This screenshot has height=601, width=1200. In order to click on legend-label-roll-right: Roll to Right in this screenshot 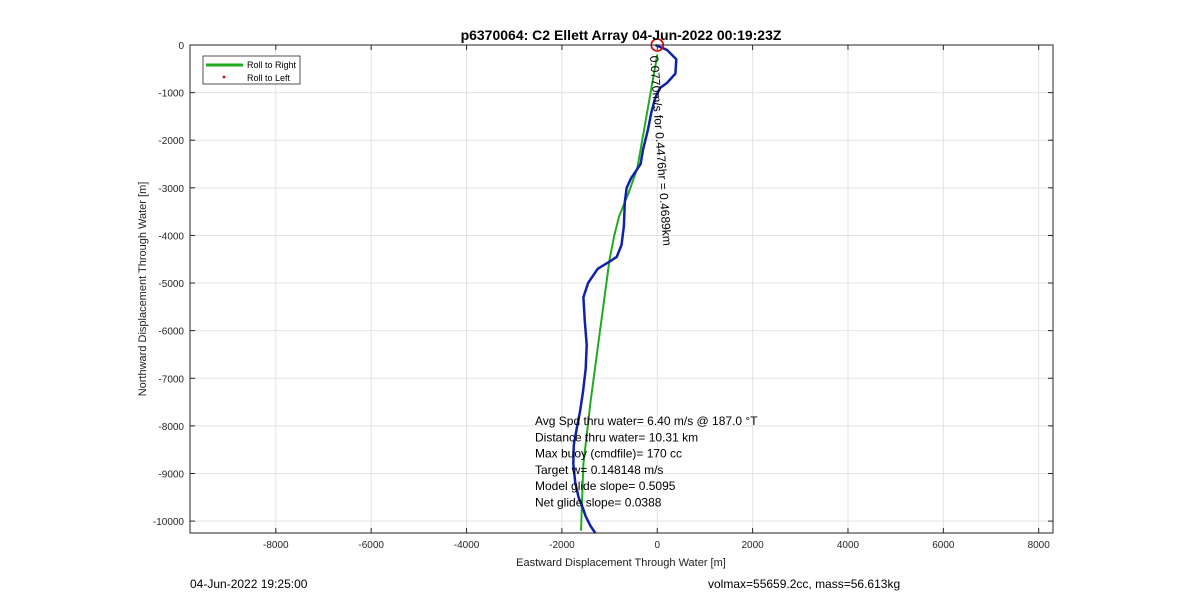, I will do `click(272, 65)`.